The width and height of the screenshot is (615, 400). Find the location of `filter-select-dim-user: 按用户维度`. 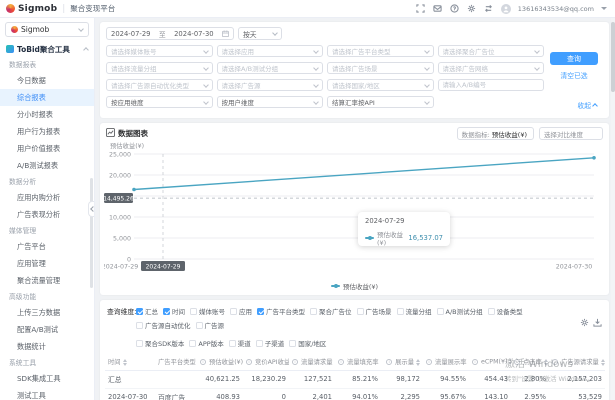

filter-select-dim-user: 按用户维度 is located at coordinates (269, 102).